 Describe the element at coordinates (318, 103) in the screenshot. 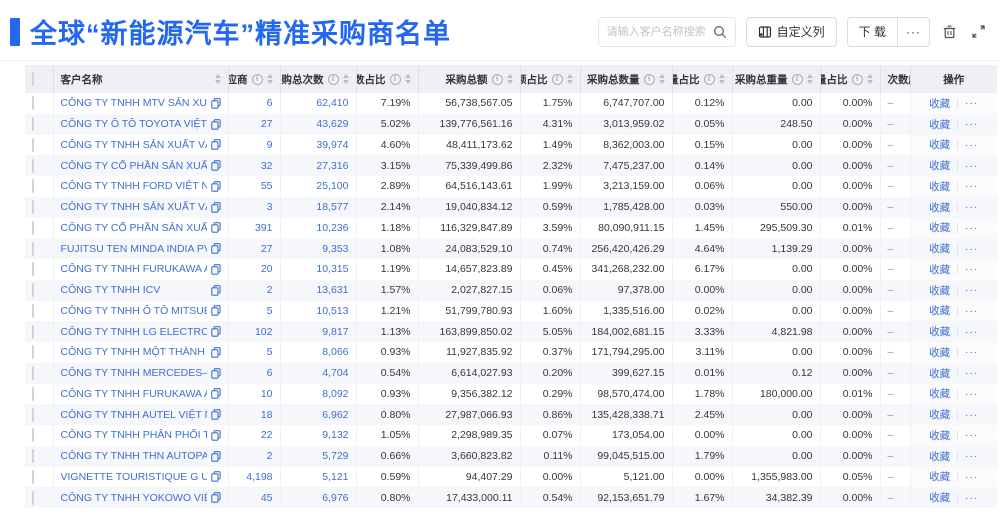

I see `cell-purchase-times: 62,410` at that location.